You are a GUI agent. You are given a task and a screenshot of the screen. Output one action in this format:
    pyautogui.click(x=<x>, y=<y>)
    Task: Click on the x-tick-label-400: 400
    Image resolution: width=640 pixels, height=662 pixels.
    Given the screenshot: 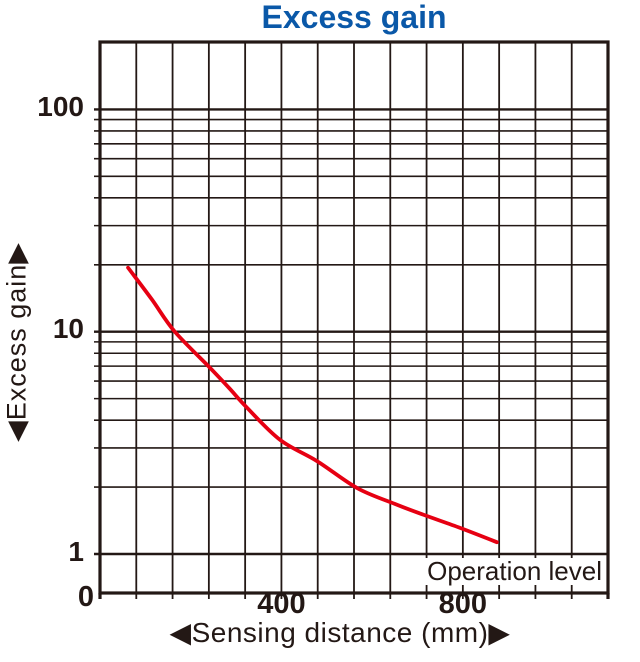 What is the action you would take?
    pyautogui.click(x=281, y=604)
    